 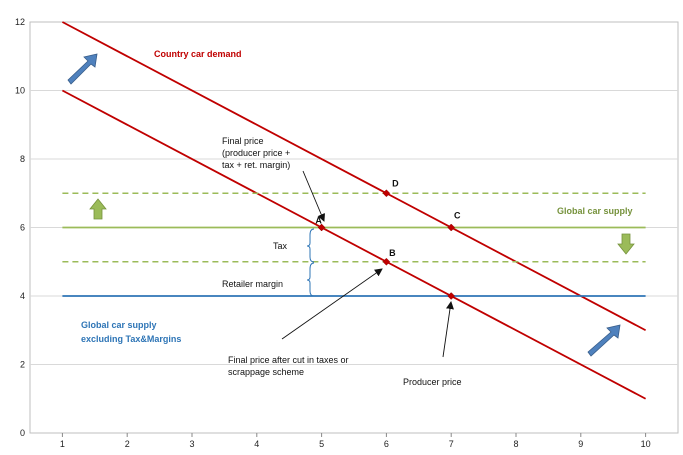 What do you see at coordinates (127, 444) in the screenshot?
I see `x-tick-label: 2` at bounding box center [127, 444].